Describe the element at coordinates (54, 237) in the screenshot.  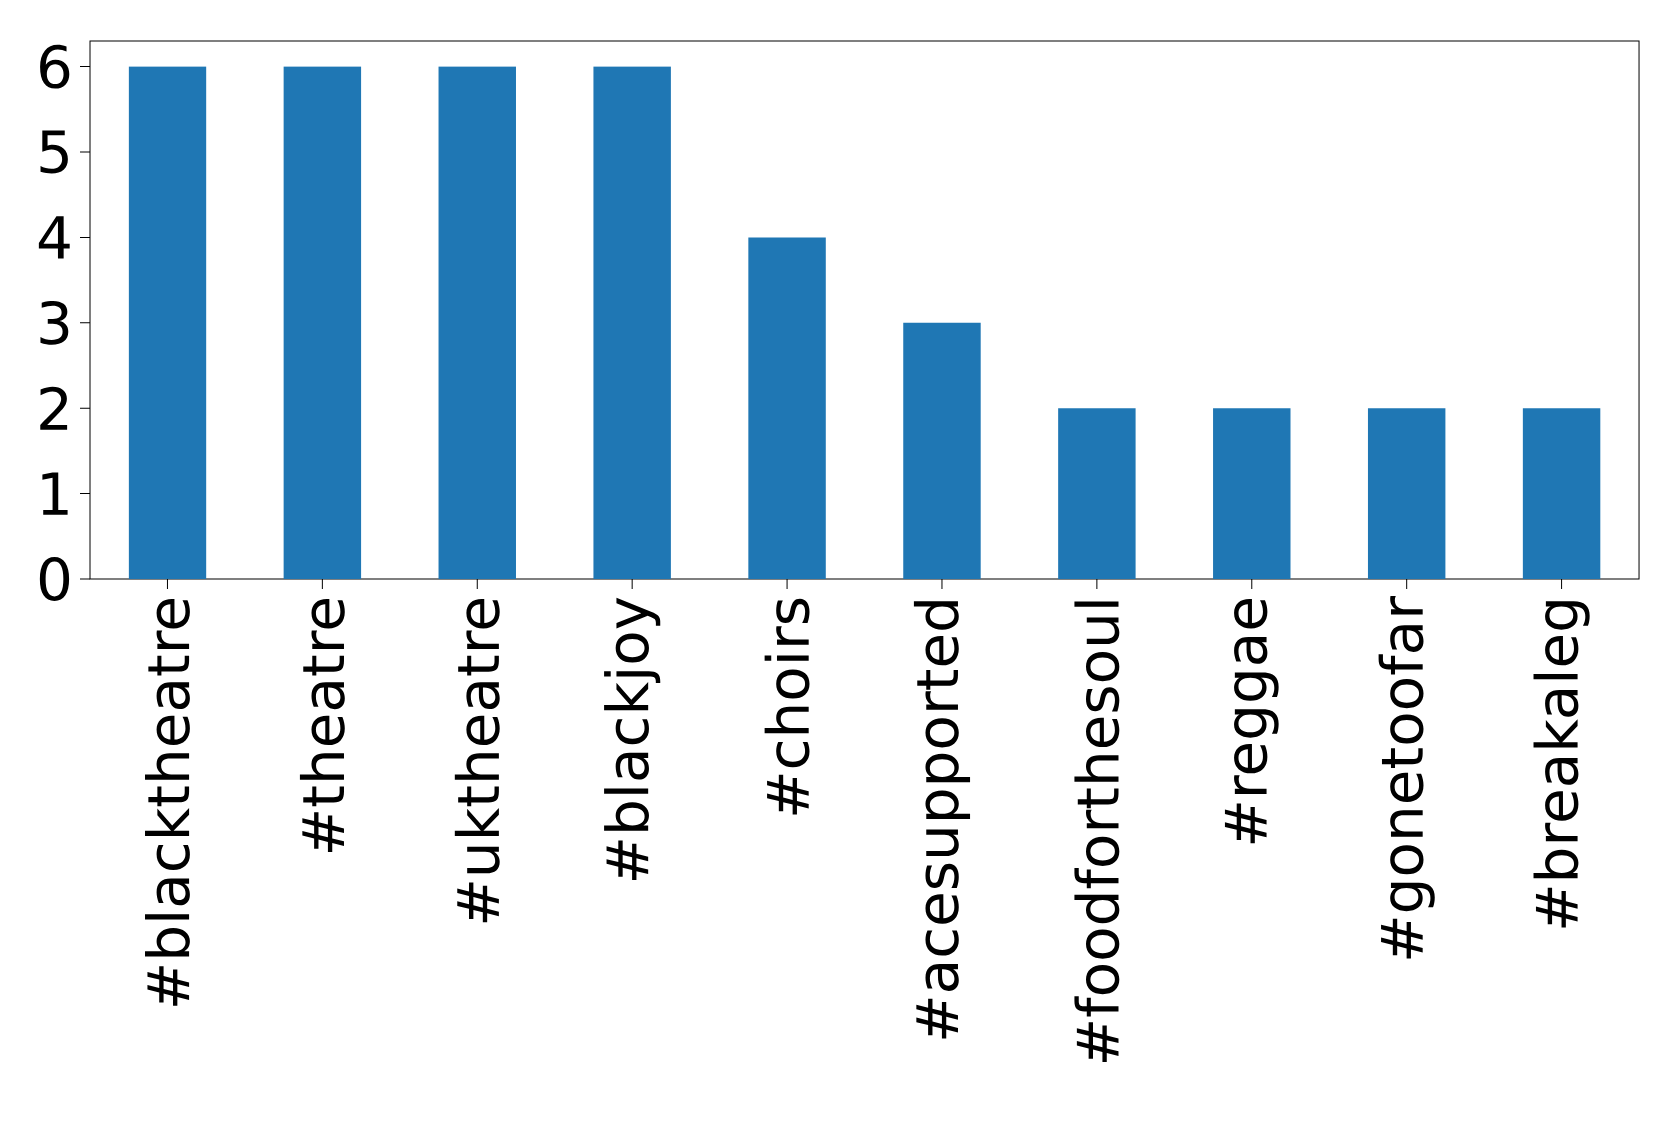
I see `y-tick-label: 4` at that location.